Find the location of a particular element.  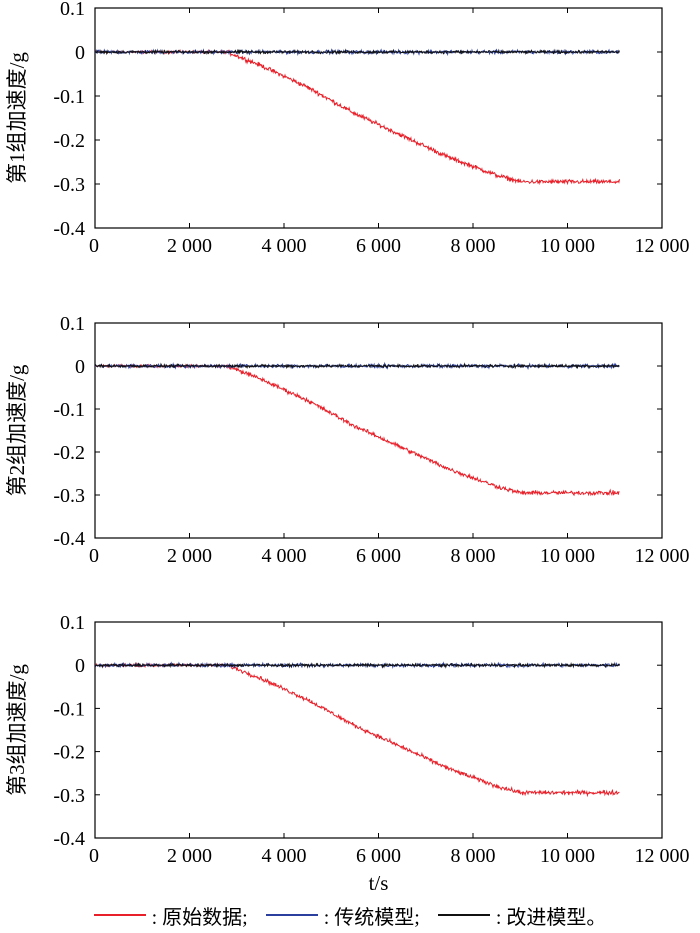

legend-label-traditional: : 传统模型; is located at coordinates (371, 917).